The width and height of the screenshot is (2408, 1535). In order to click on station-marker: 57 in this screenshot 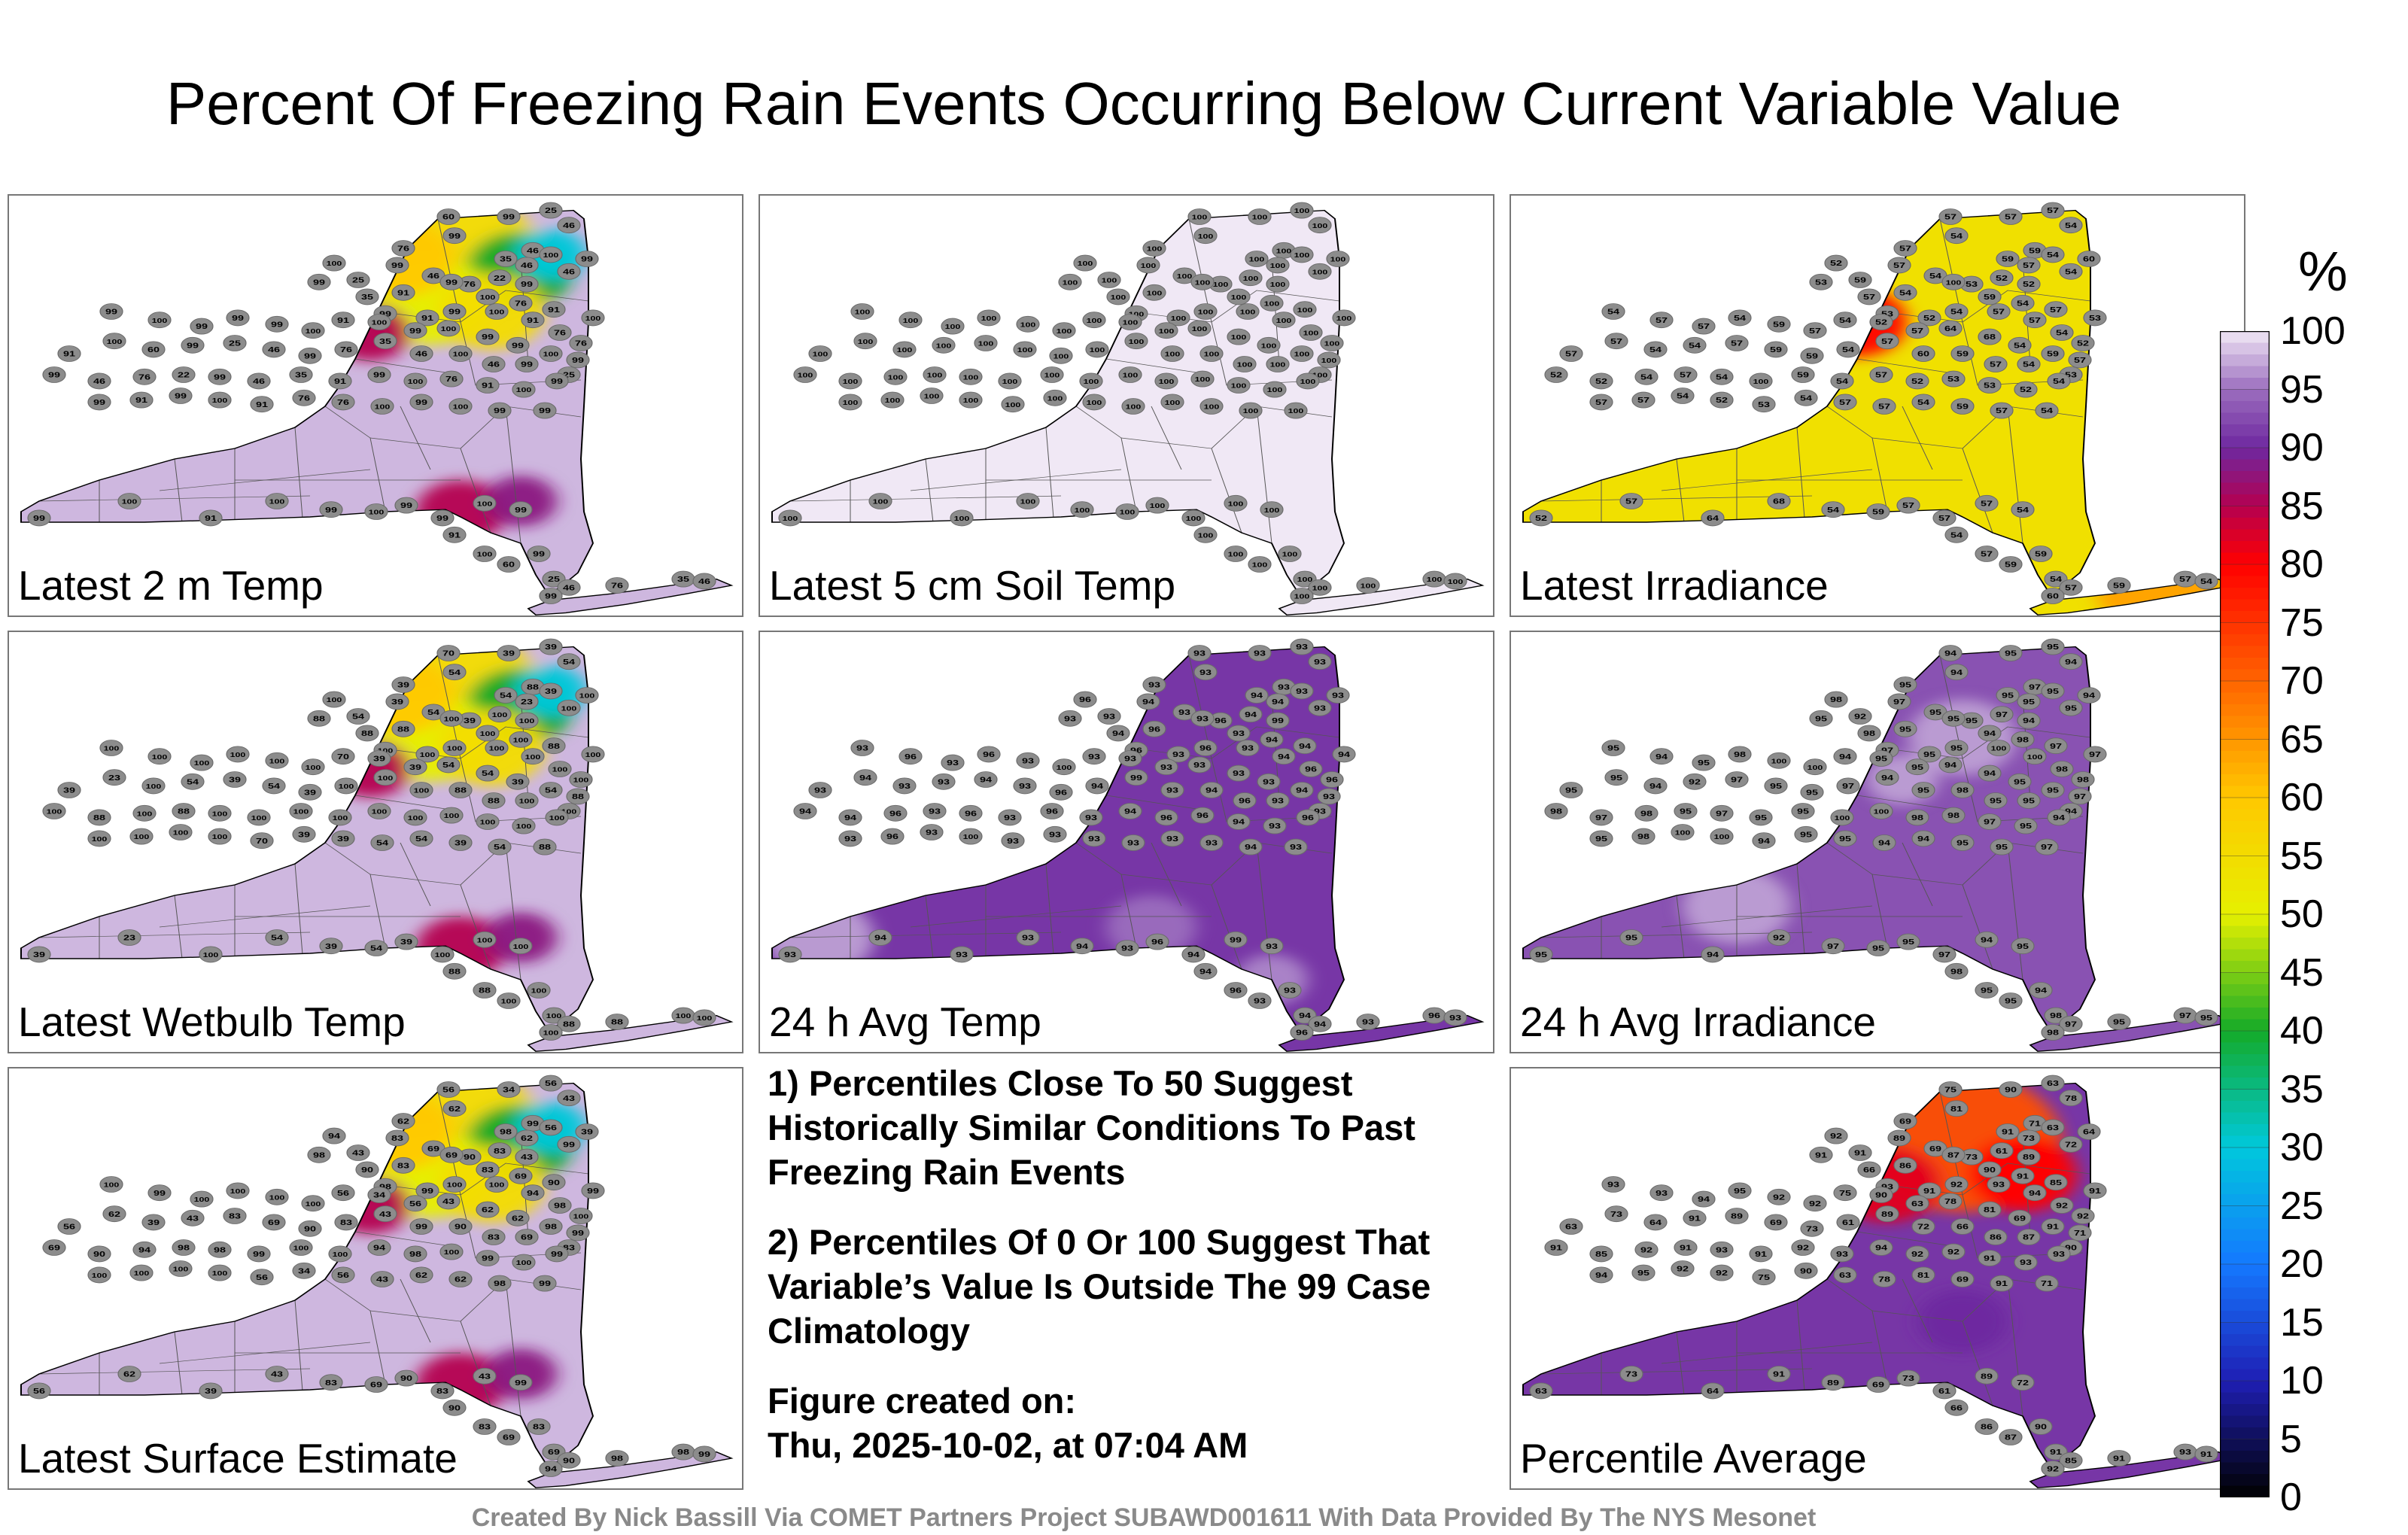, I will do `click(2071, 587)`.